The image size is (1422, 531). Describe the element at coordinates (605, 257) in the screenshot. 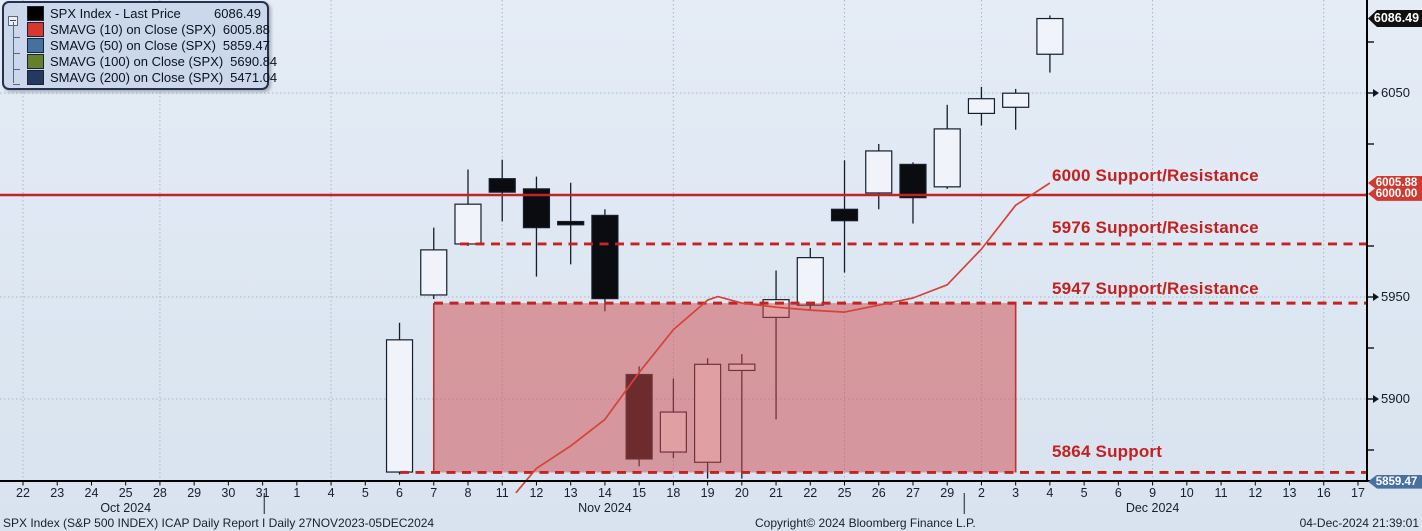

I see `candle-nov-14-body` at that location.